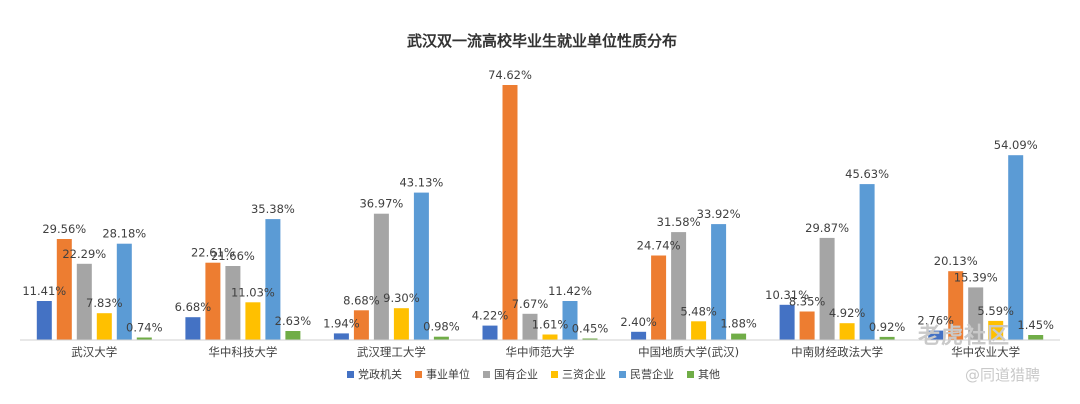 The width and height of the screenshot is (1080, 404). Describe the element at coordinates (94, 352) in the screenshot. I see `x-tick-label-1: 武汉大学` at that location.